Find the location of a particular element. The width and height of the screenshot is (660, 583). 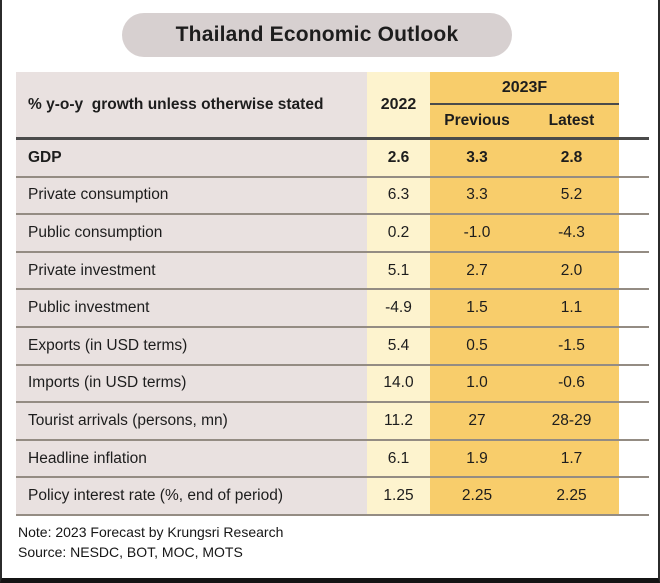

note-line: Note: 2023 Forecast by Krungsri Research is located at coordinates (151, 532).